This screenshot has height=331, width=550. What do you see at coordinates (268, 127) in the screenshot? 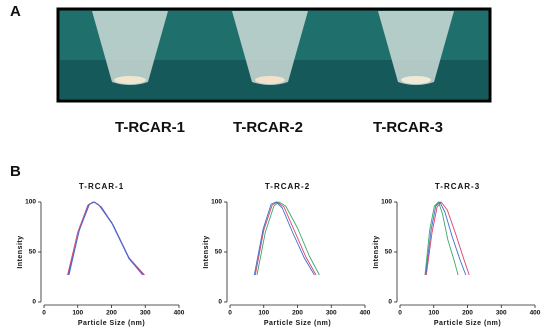
I see `tube-label: T-RCAR-2` at bounding box center [268, 127].